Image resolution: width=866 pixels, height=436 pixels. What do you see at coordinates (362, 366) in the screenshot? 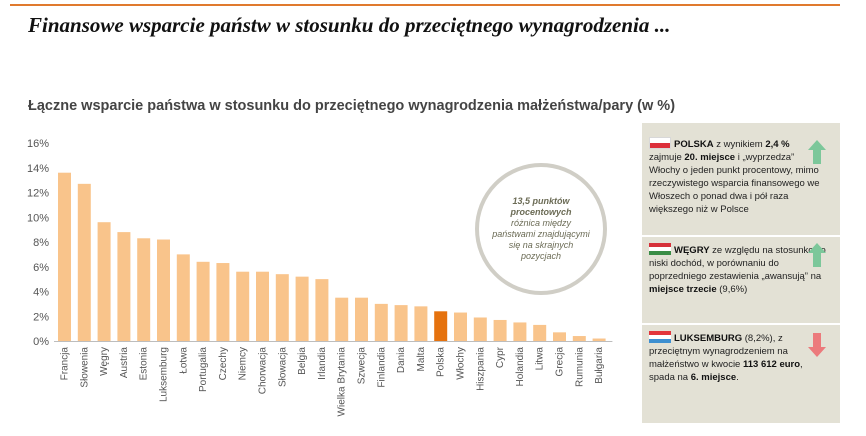
I see `x-category-label: Szwecja` at bounding box center [362, 366].